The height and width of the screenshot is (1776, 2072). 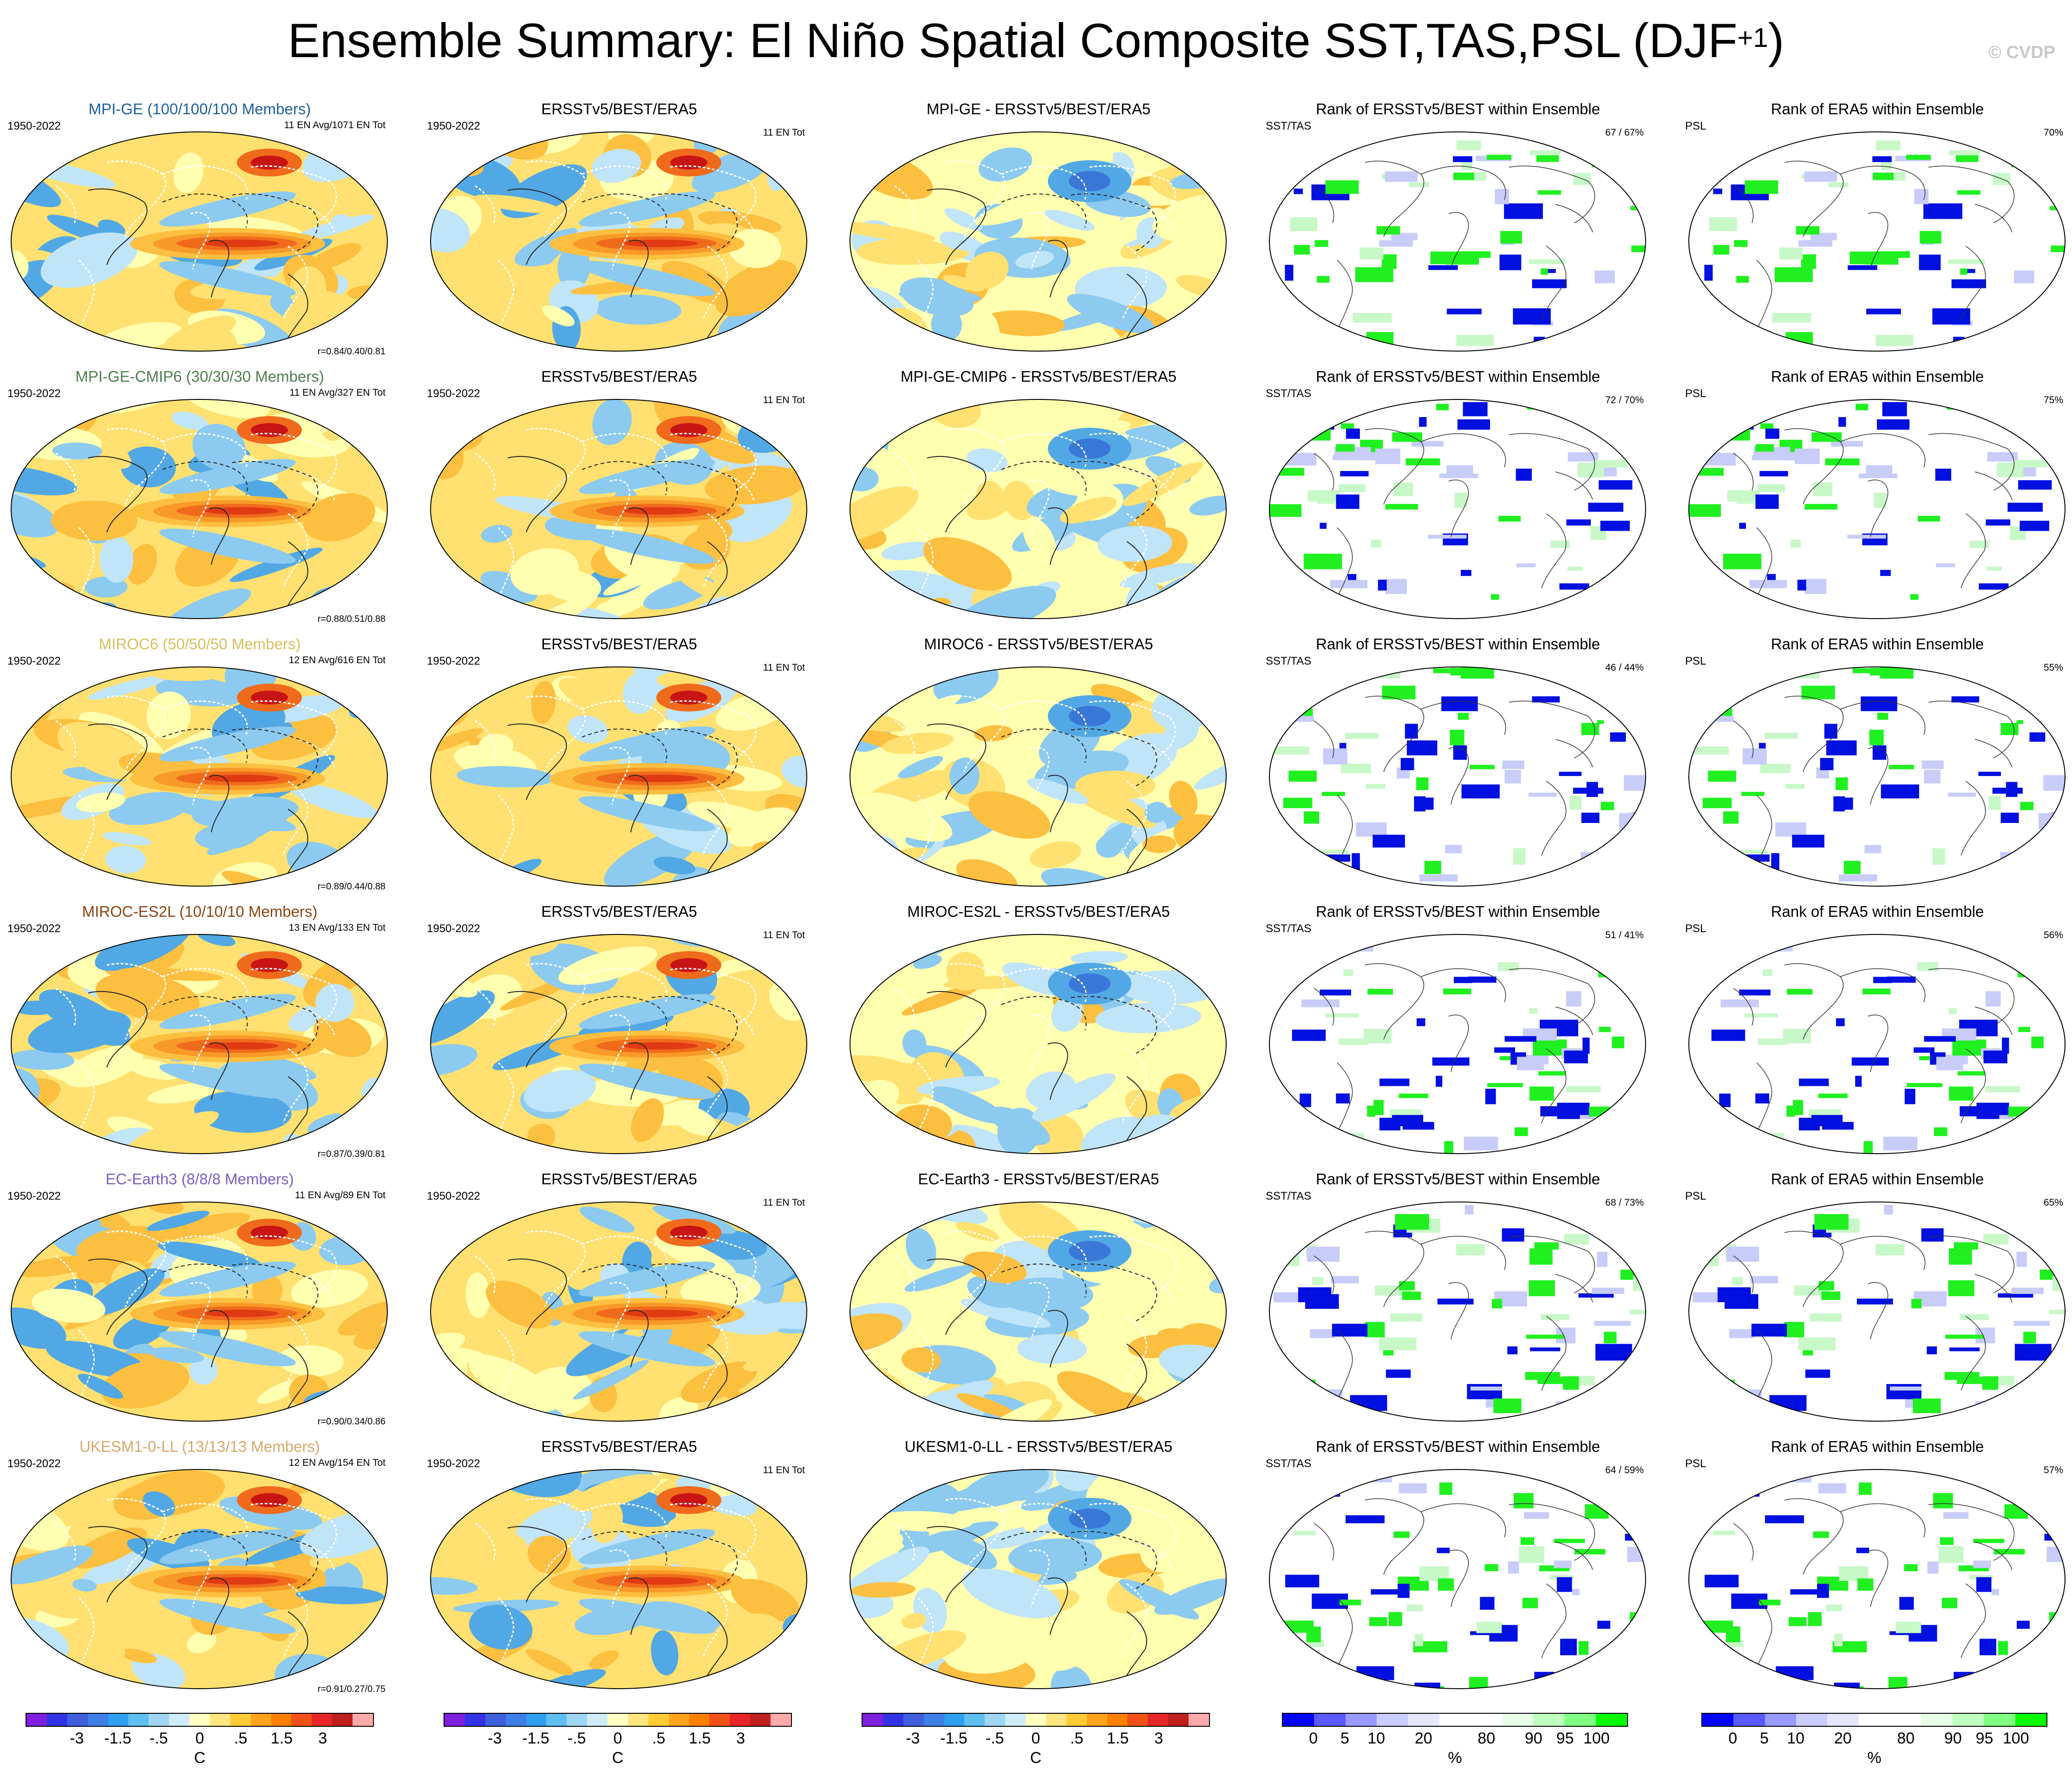 What do you see at coordinates (1486, 1739) in the screenshot?
I see `colorbar-tick-label: 80` at bounding box center [1486, 1739].